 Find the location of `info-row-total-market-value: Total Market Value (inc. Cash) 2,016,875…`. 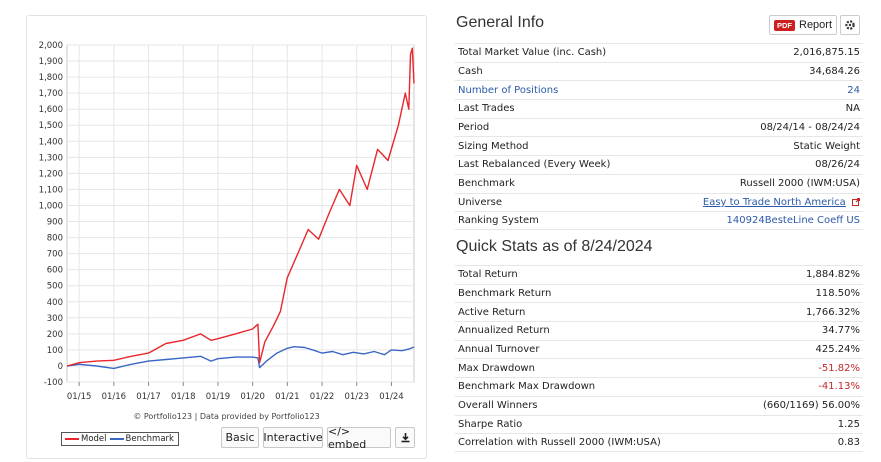

info-row-total-market-value: Total Market Value (inc. Cash) 2,016,875… is located at coordinates (659, 52).